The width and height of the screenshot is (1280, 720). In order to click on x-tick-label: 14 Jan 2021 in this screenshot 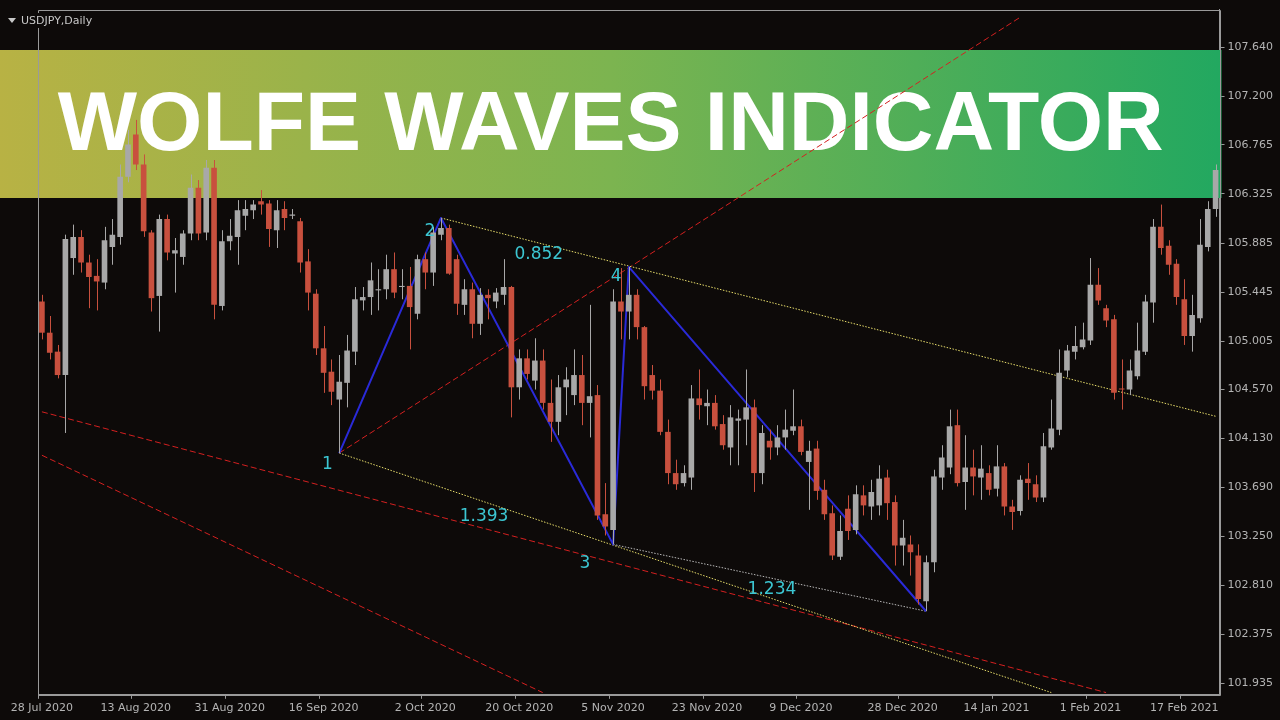, I will do `click(996, 708)`.